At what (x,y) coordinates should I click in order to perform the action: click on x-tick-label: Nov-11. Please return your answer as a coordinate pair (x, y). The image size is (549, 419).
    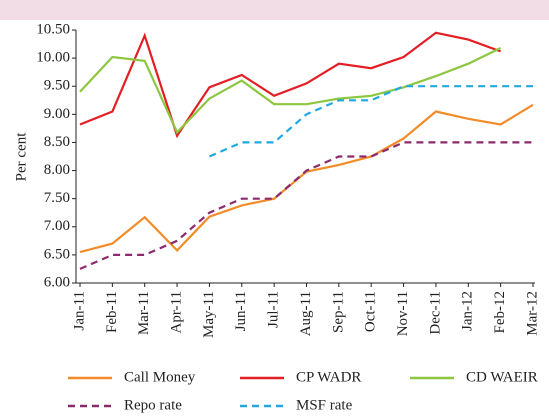
    Looking at the image, I should click on (403, 313).